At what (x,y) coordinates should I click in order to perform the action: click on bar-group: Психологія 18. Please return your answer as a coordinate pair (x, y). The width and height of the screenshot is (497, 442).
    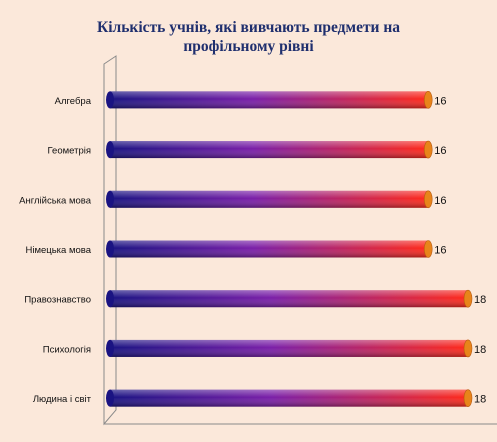
    Looking at the image, I should click on (264, 348).